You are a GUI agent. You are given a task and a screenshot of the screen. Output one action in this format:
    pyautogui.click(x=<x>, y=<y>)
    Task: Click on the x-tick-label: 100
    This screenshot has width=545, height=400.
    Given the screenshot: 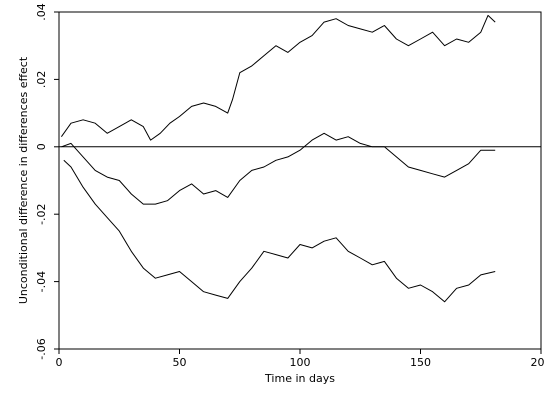 What is the action you would take?
    pyautogui.click(x=300, y=362)
    